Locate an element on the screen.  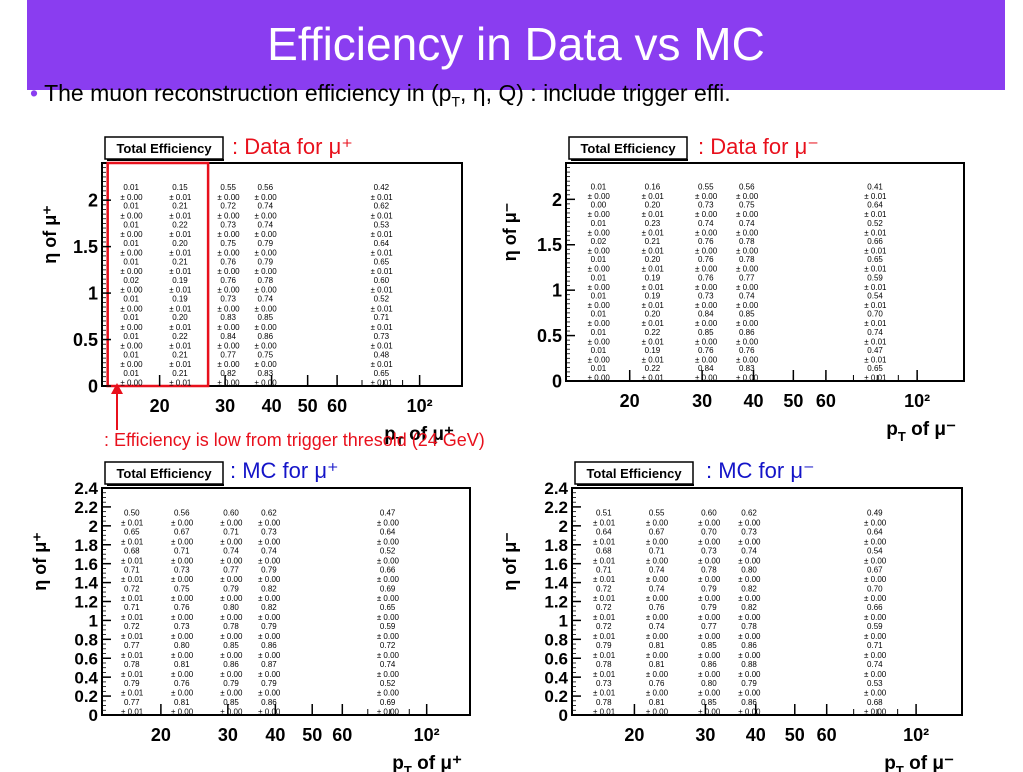
cell-value: 0.21 is located at coordinates (180, 354).